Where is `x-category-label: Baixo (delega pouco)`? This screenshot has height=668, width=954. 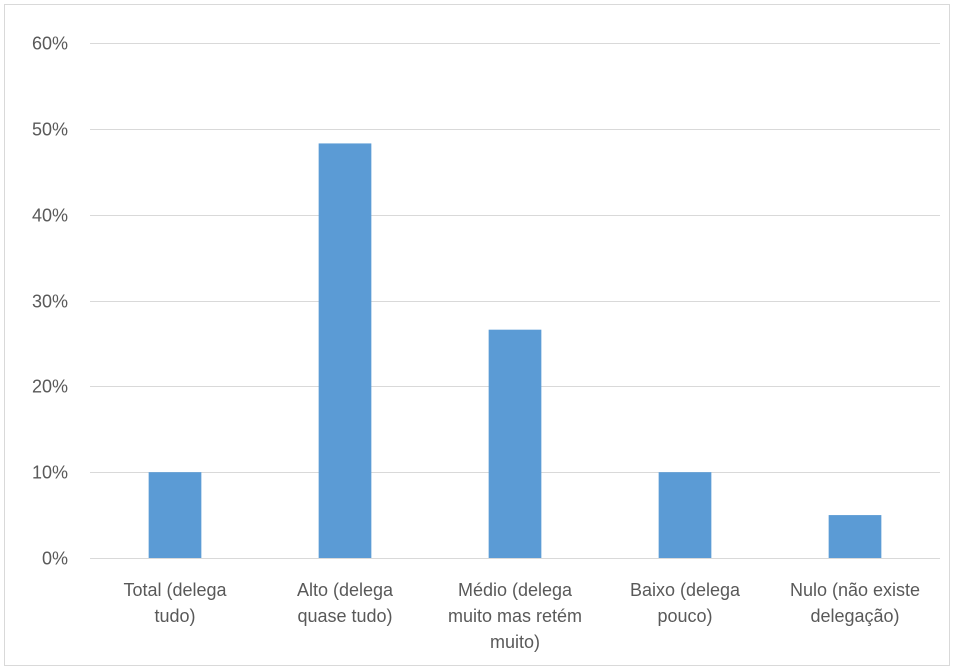 x-category-label: Baixo (delega pouco) is located at coordinates (685, 603).